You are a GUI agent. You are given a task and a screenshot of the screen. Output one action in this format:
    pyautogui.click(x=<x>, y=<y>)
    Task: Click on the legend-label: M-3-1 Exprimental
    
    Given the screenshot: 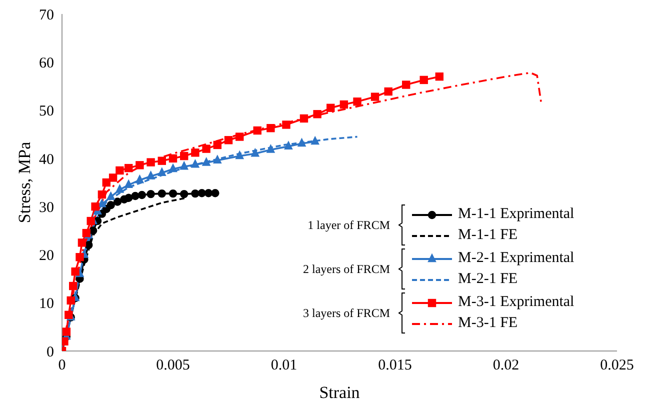 What is the action you would take?
    pyautogui.click(x=516, y=302)
    